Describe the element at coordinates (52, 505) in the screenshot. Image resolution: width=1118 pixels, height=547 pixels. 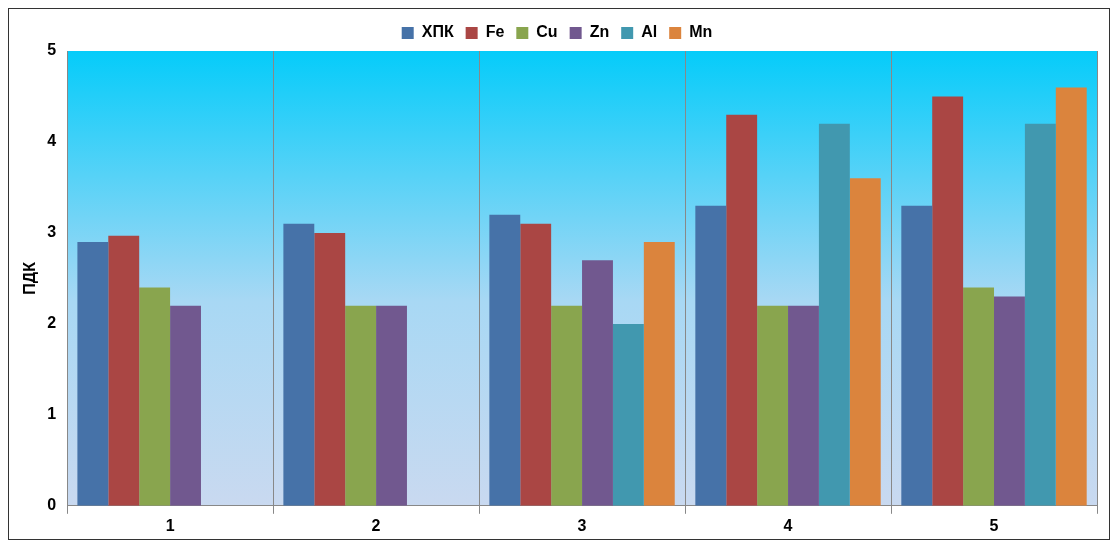
I see `y-tick-label: 0` at that location.